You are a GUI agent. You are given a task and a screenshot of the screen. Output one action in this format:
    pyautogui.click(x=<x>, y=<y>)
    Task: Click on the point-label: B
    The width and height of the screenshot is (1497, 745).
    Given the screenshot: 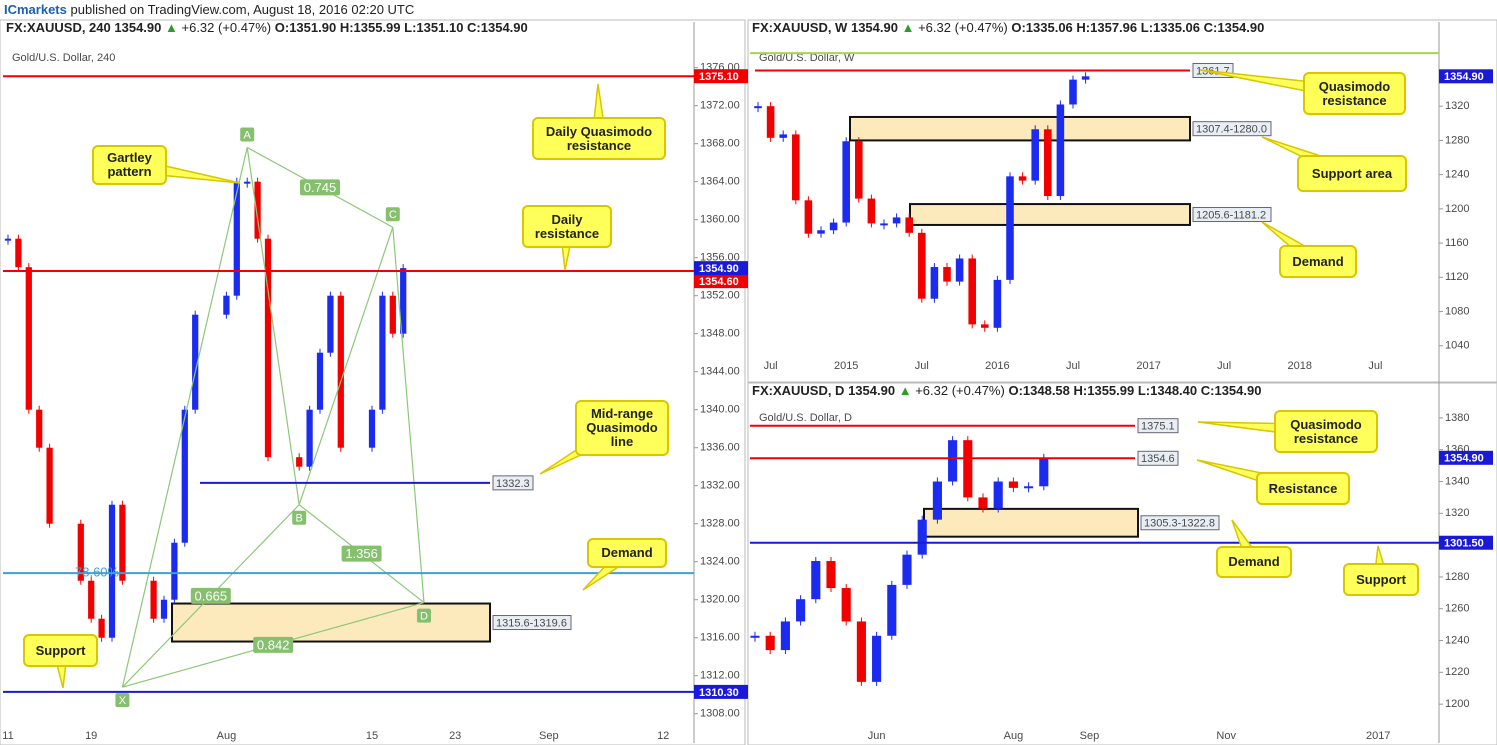 What is the action you would take?
    pyautogui.click(x=299, y=519)
    